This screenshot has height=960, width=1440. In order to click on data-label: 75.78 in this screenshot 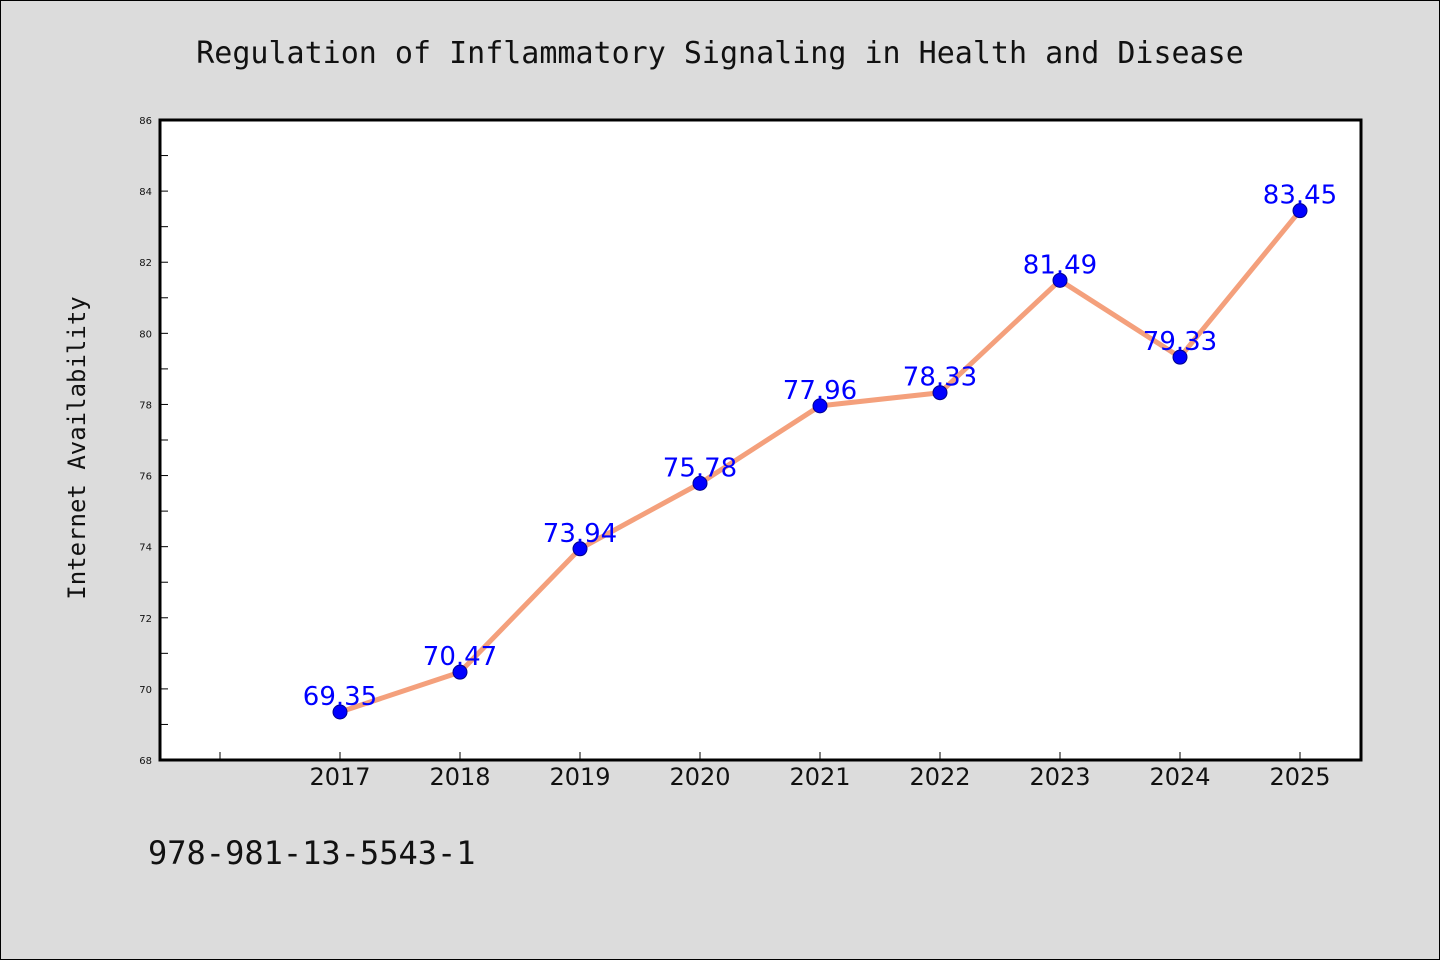, I will do `click(700, 468)`.